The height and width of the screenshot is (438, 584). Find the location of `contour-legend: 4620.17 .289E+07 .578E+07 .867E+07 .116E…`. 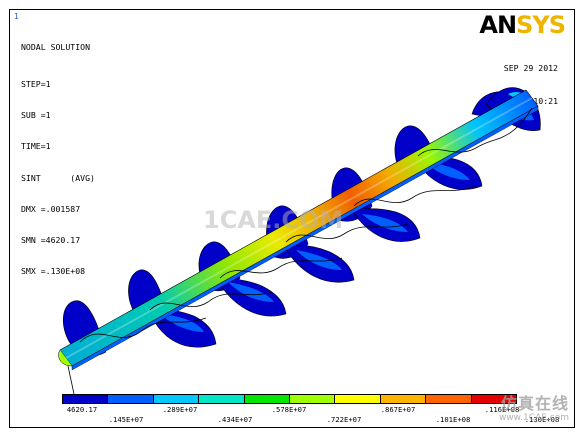

contour-legend: 4620.17 .289E+07 .578E+07 .867E+07 .116E… is located at coordinates (311, 410).